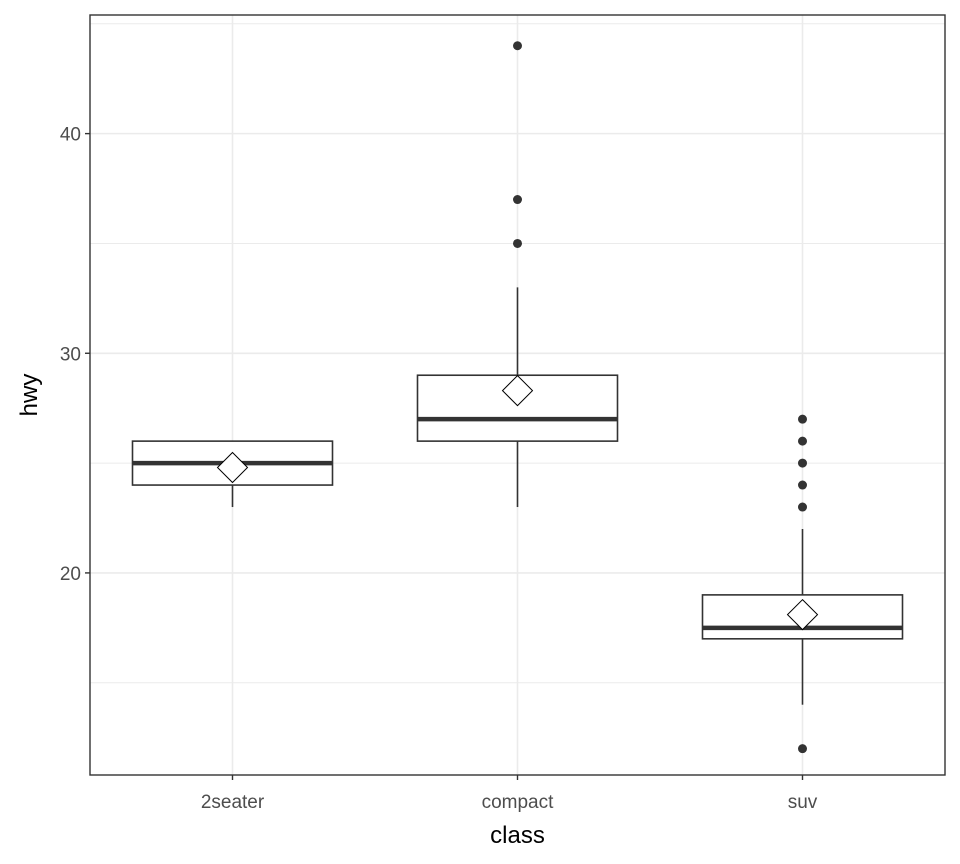 Image resolution: width=960 pixels, height=864 pixels. Describe the element at coordinates (29, 395) in the screenshot. I see `y-axis-title: hwy` at that location.